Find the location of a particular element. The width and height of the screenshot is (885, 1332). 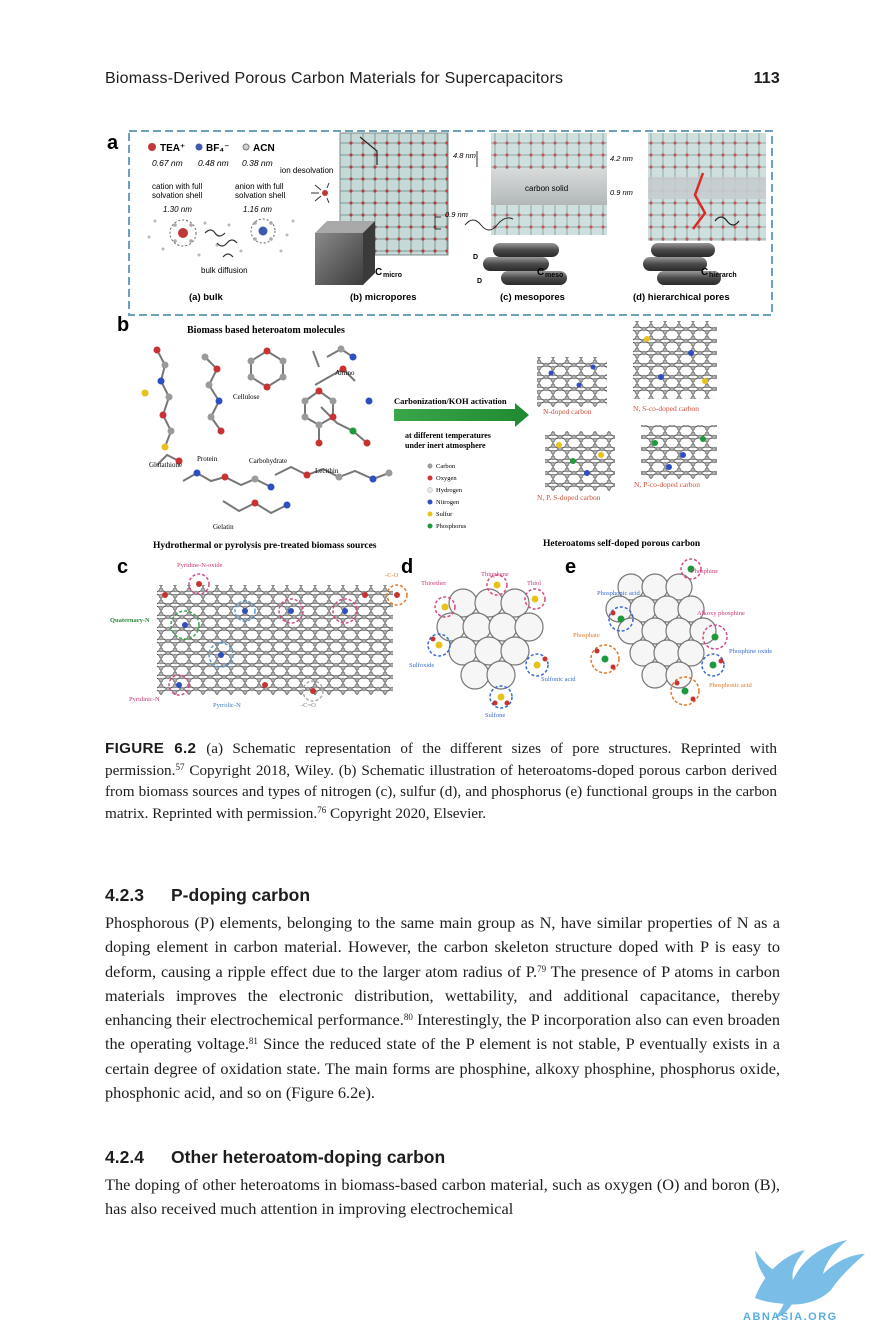

diffusion-path is located at coordinates (221, 243).